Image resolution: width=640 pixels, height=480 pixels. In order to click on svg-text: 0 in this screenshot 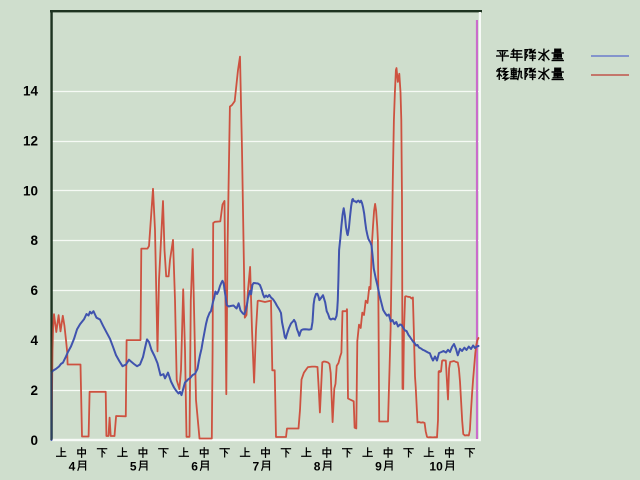, I will do `click(34, 440)`.